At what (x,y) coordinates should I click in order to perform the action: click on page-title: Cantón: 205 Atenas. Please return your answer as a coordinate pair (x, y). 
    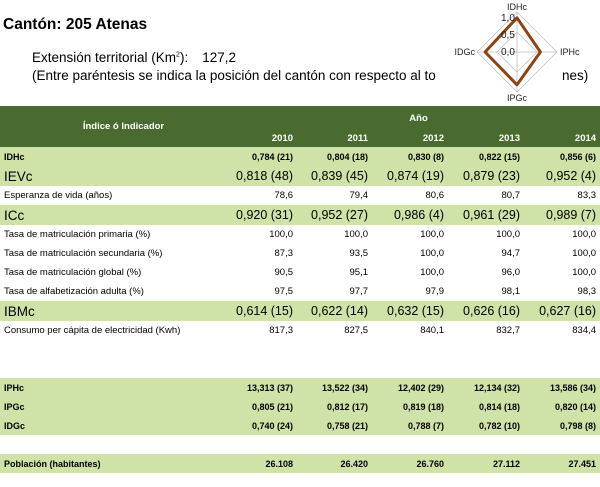
    Looking at the image, I should click on (75, 24).